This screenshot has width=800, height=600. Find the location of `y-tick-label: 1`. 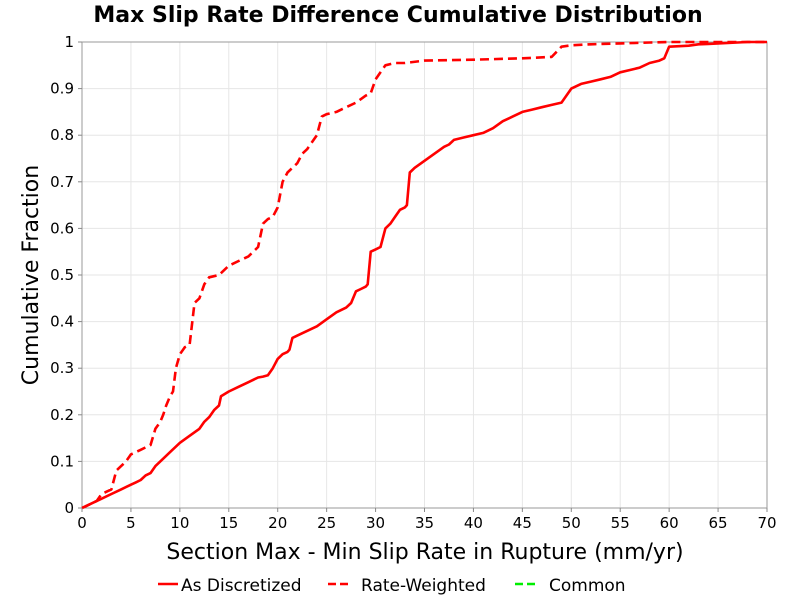

y-tick-label: 1 is located at coordinates (69, 42).